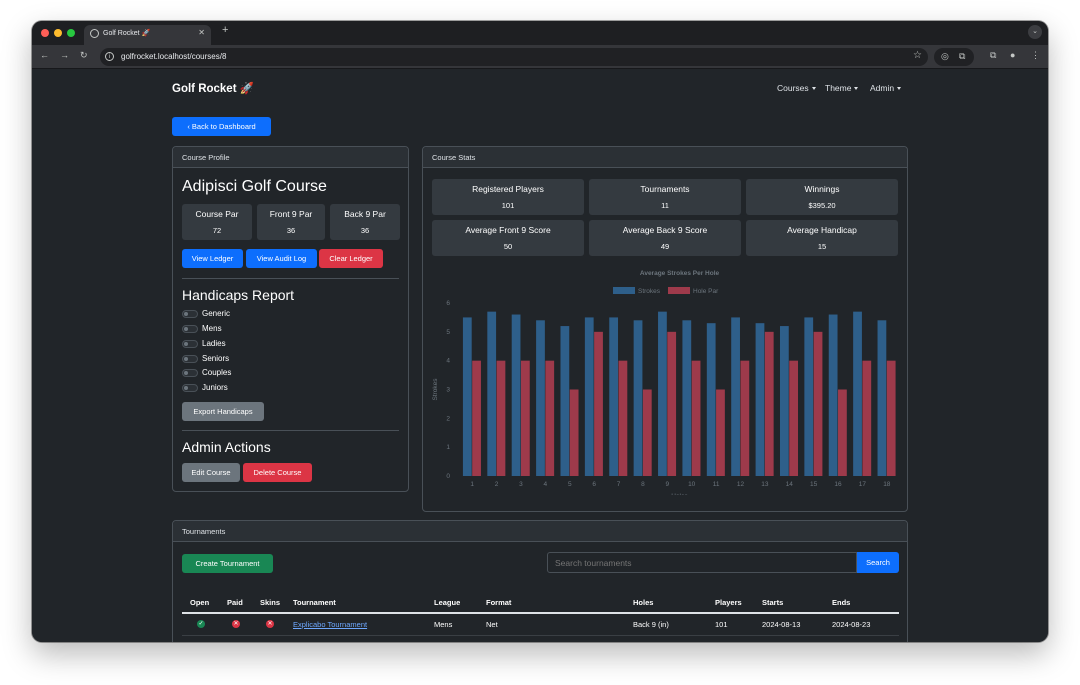 This screenshot has width=1080, height=685. What do you see at coordinates (277, 472) in the screenshot?
I see `delete-course-button: Delete Course` at bounding box center [277, 472].